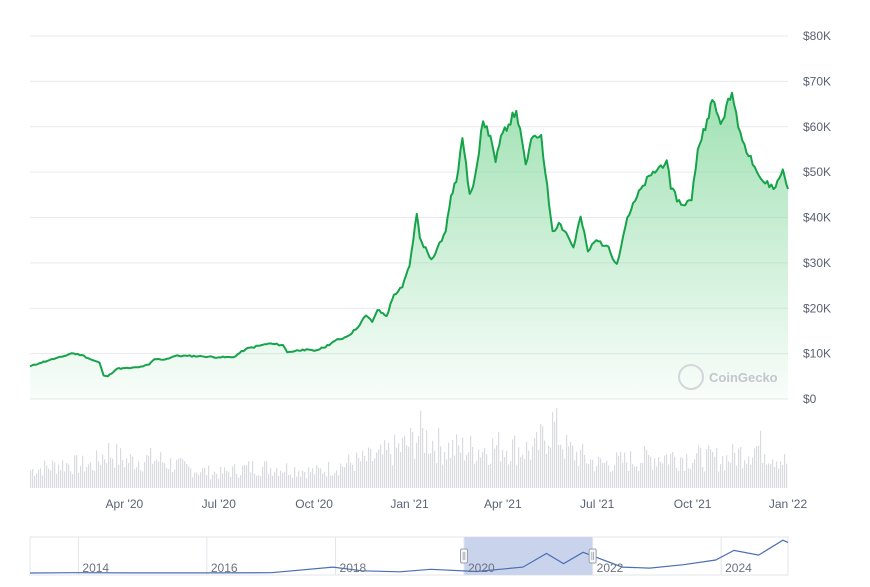 The width and height of the screenshot is (870, 587). I want to click on navigator-frame, so click(409, 556).